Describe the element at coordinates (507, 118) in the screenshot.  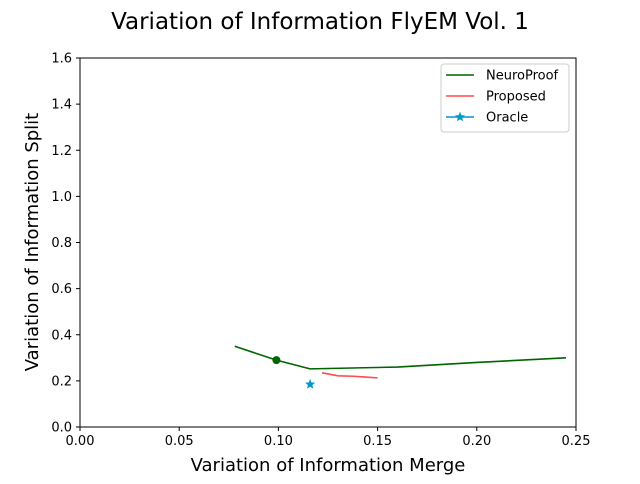
I see `legend-label-oracle: Oracle` at that location.